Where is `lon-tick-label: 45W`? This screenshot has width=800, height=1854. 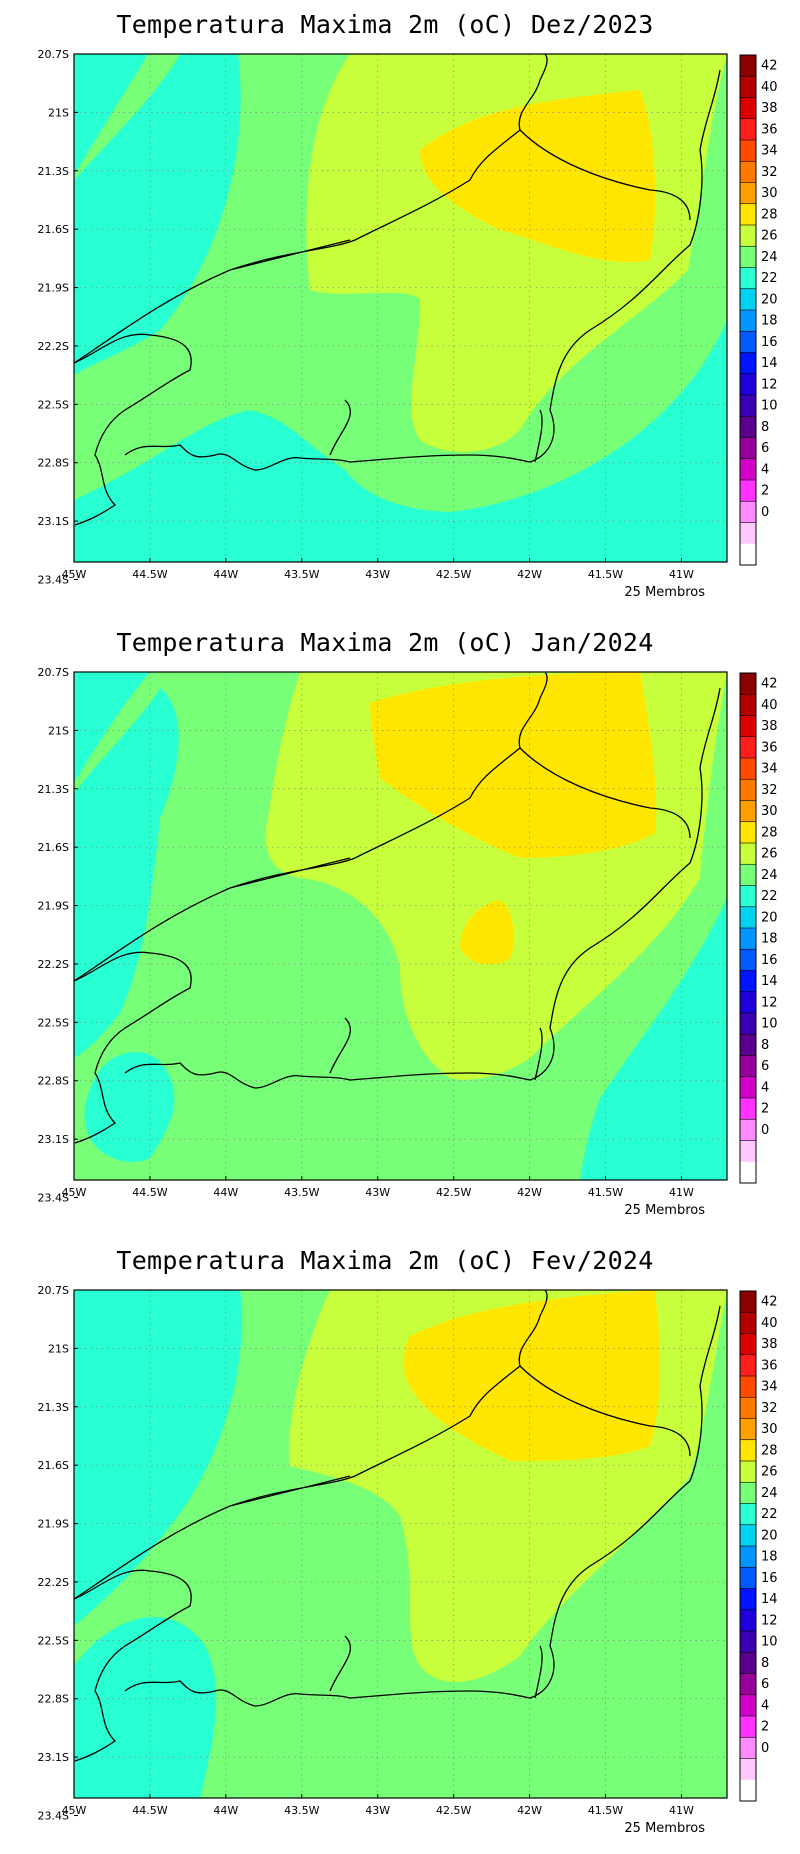
lon-tick-label: 45W is located at coordinates (74, 1192).